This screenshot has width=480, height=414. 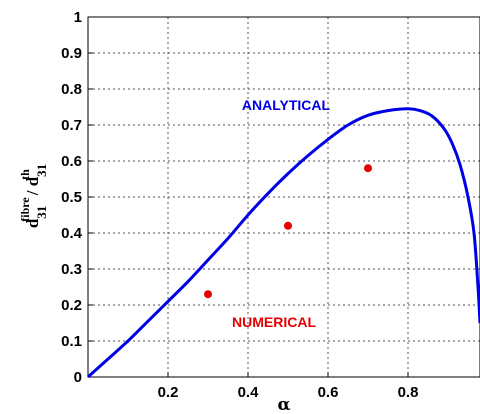 I want to click on y-tick-label: 0.6, so click(x=71, y=161).